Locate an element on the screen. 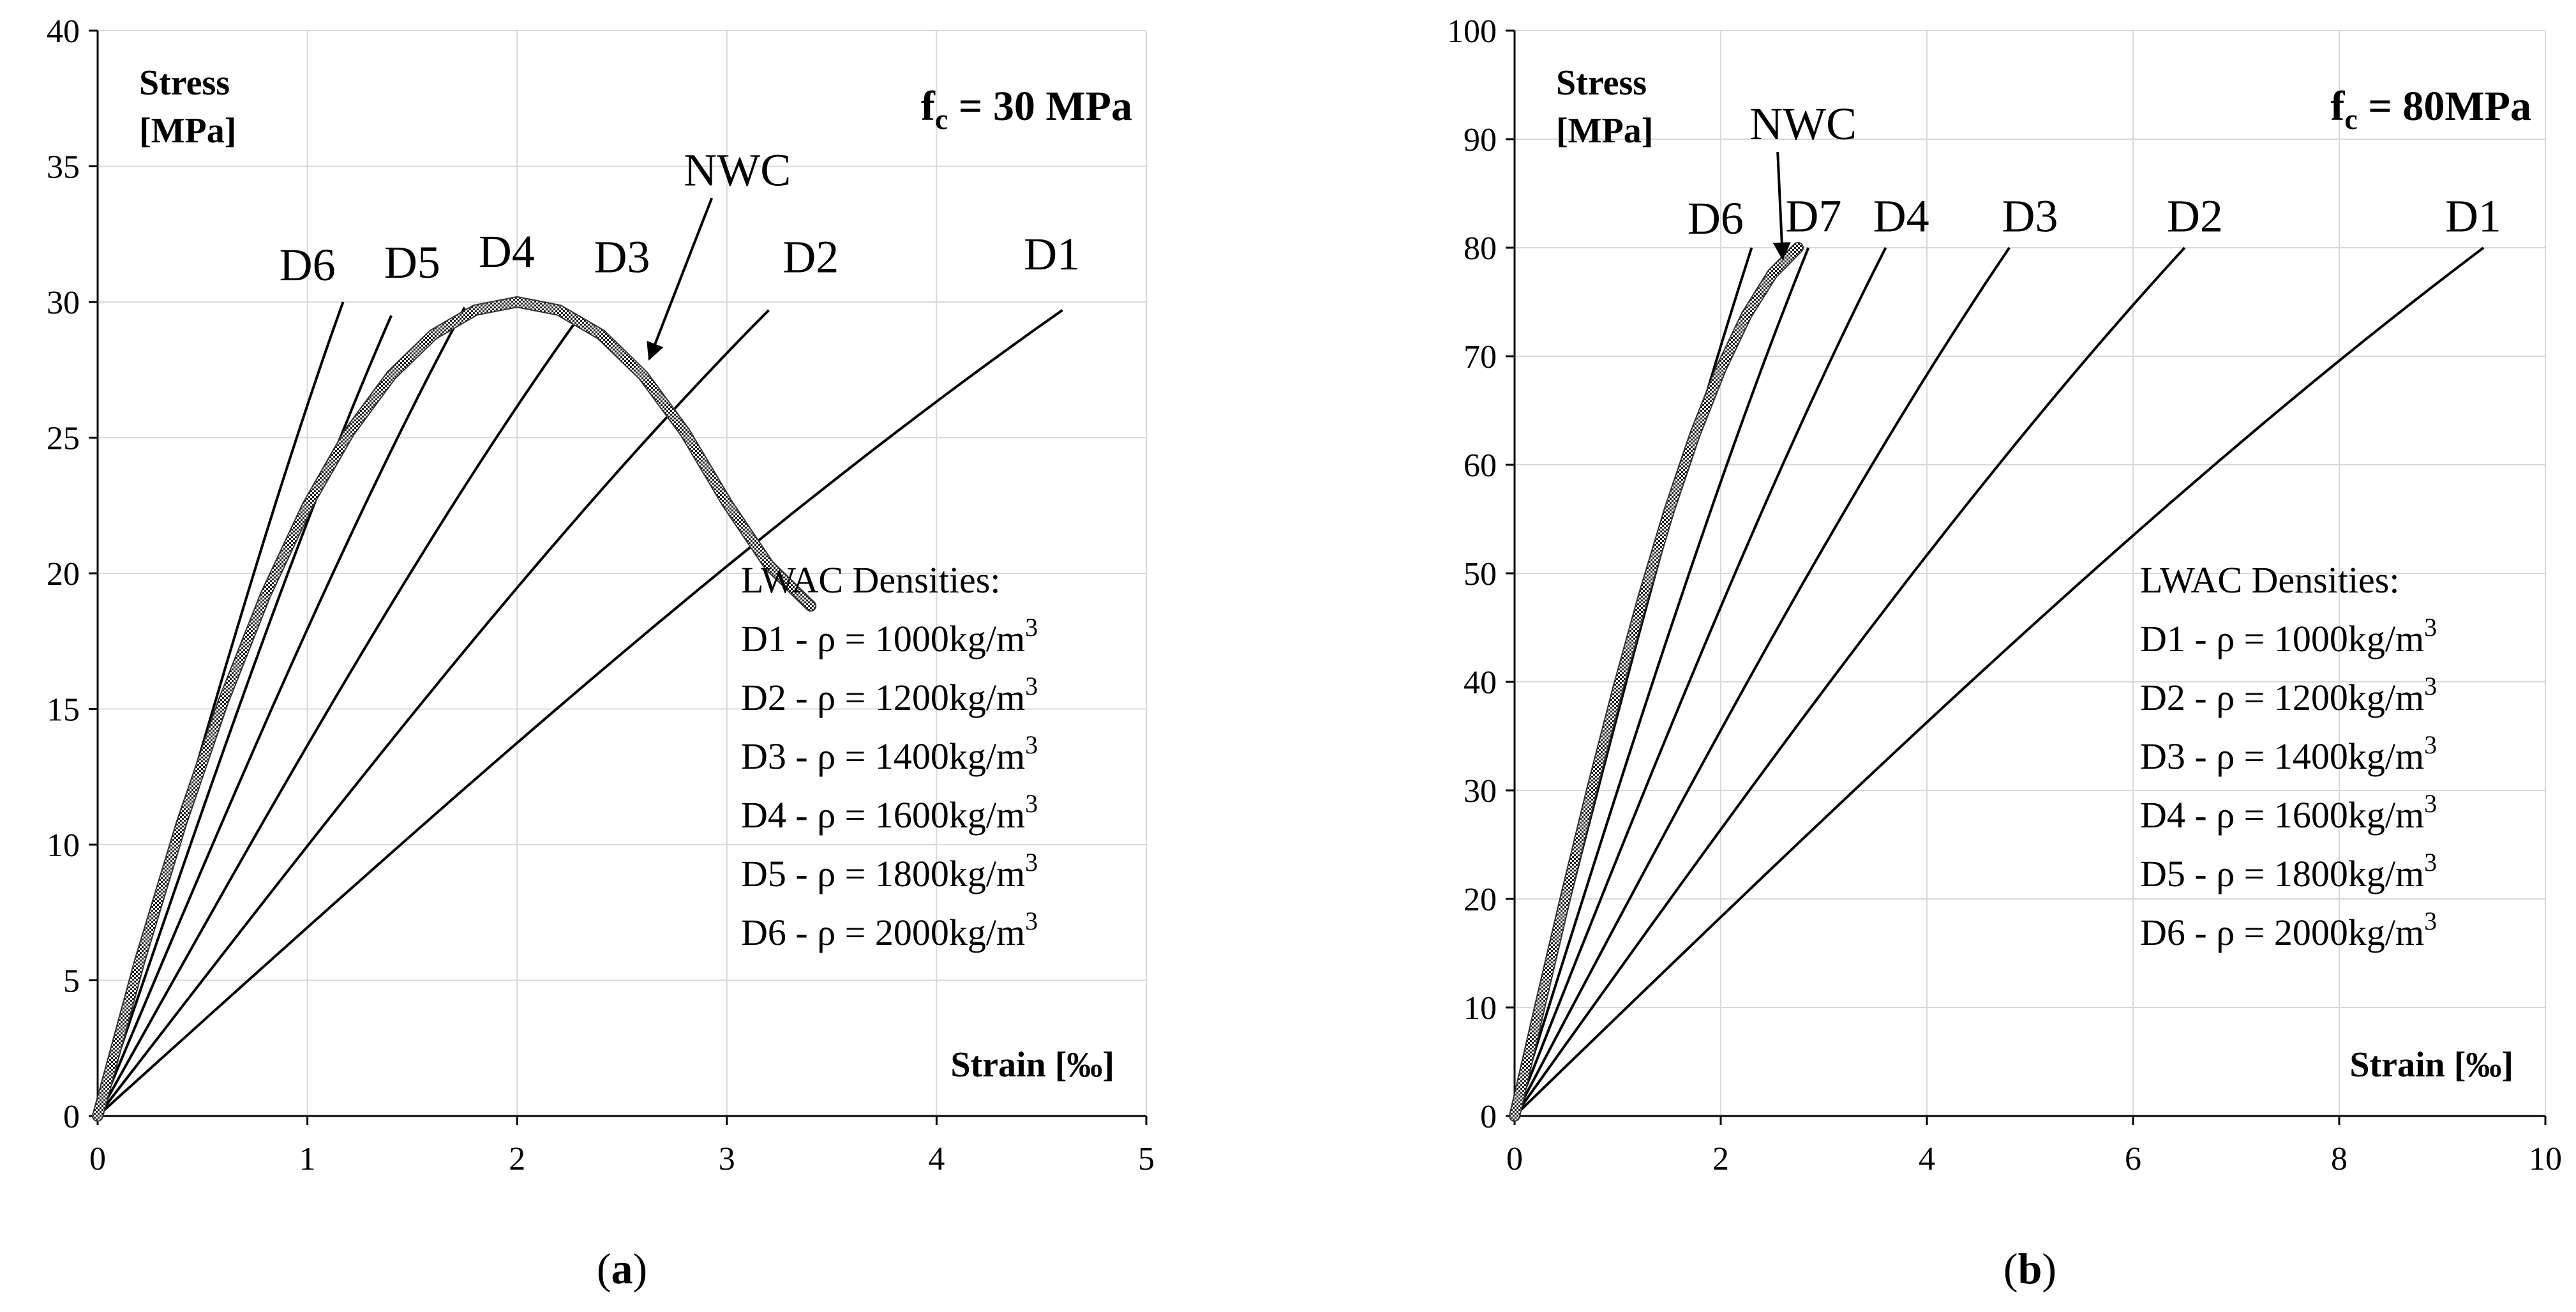 This screenshot has height=1312, width=2576. y-tick-label: 90 is located at coordinates (1480, 140).